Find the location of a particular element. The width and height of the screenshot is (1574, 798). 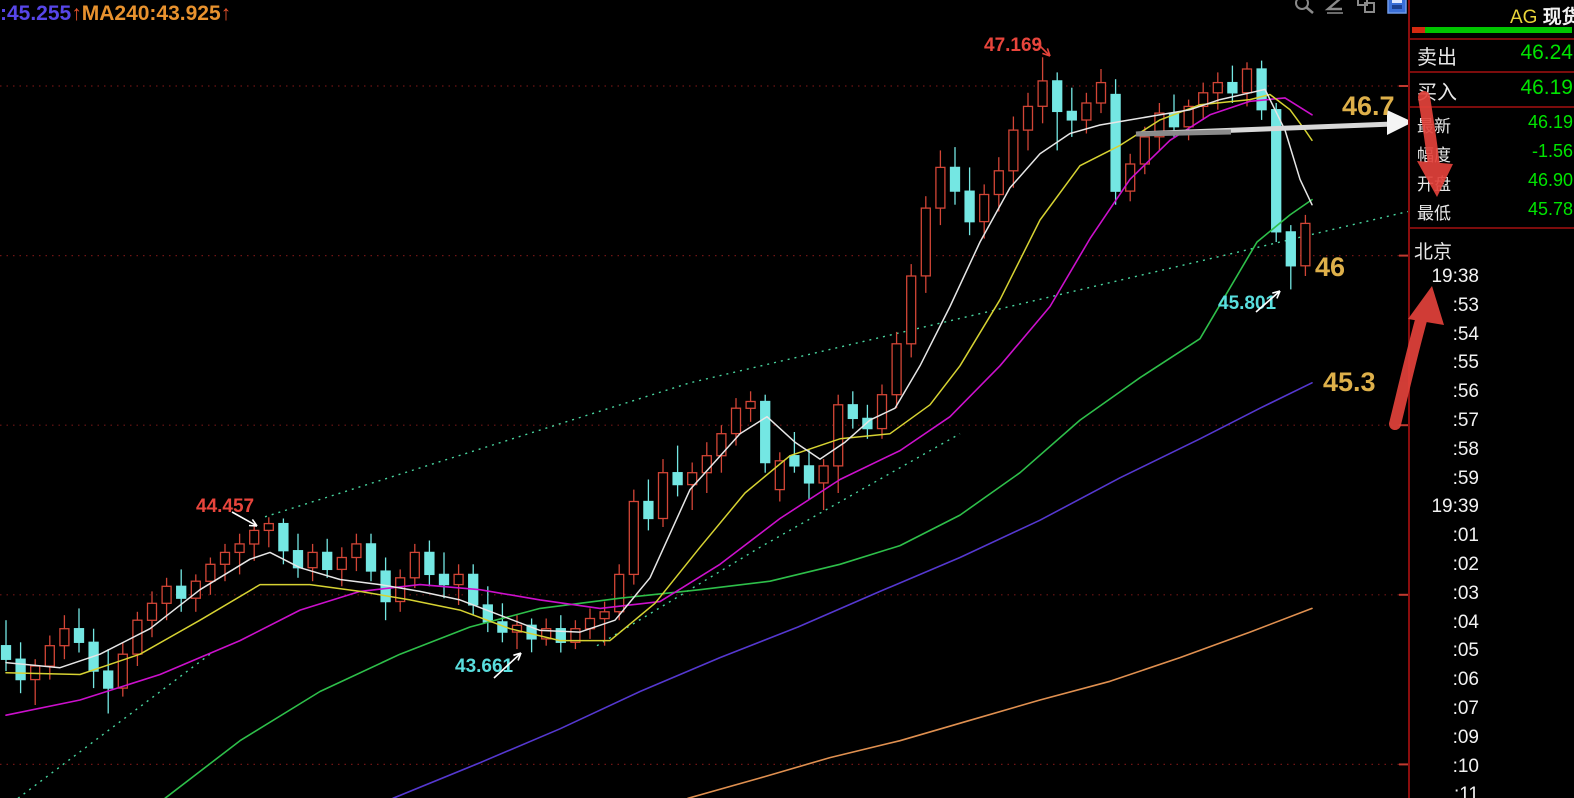

tick-time: :03 is located at coordinates (1465, 593).